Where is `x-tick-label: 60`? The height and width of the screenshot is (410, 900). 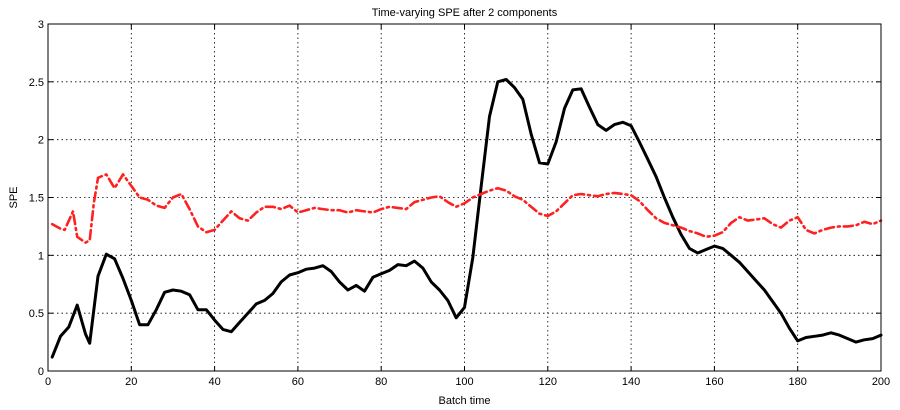
x-tick-label: 60 is located at coordinates (298, 382).